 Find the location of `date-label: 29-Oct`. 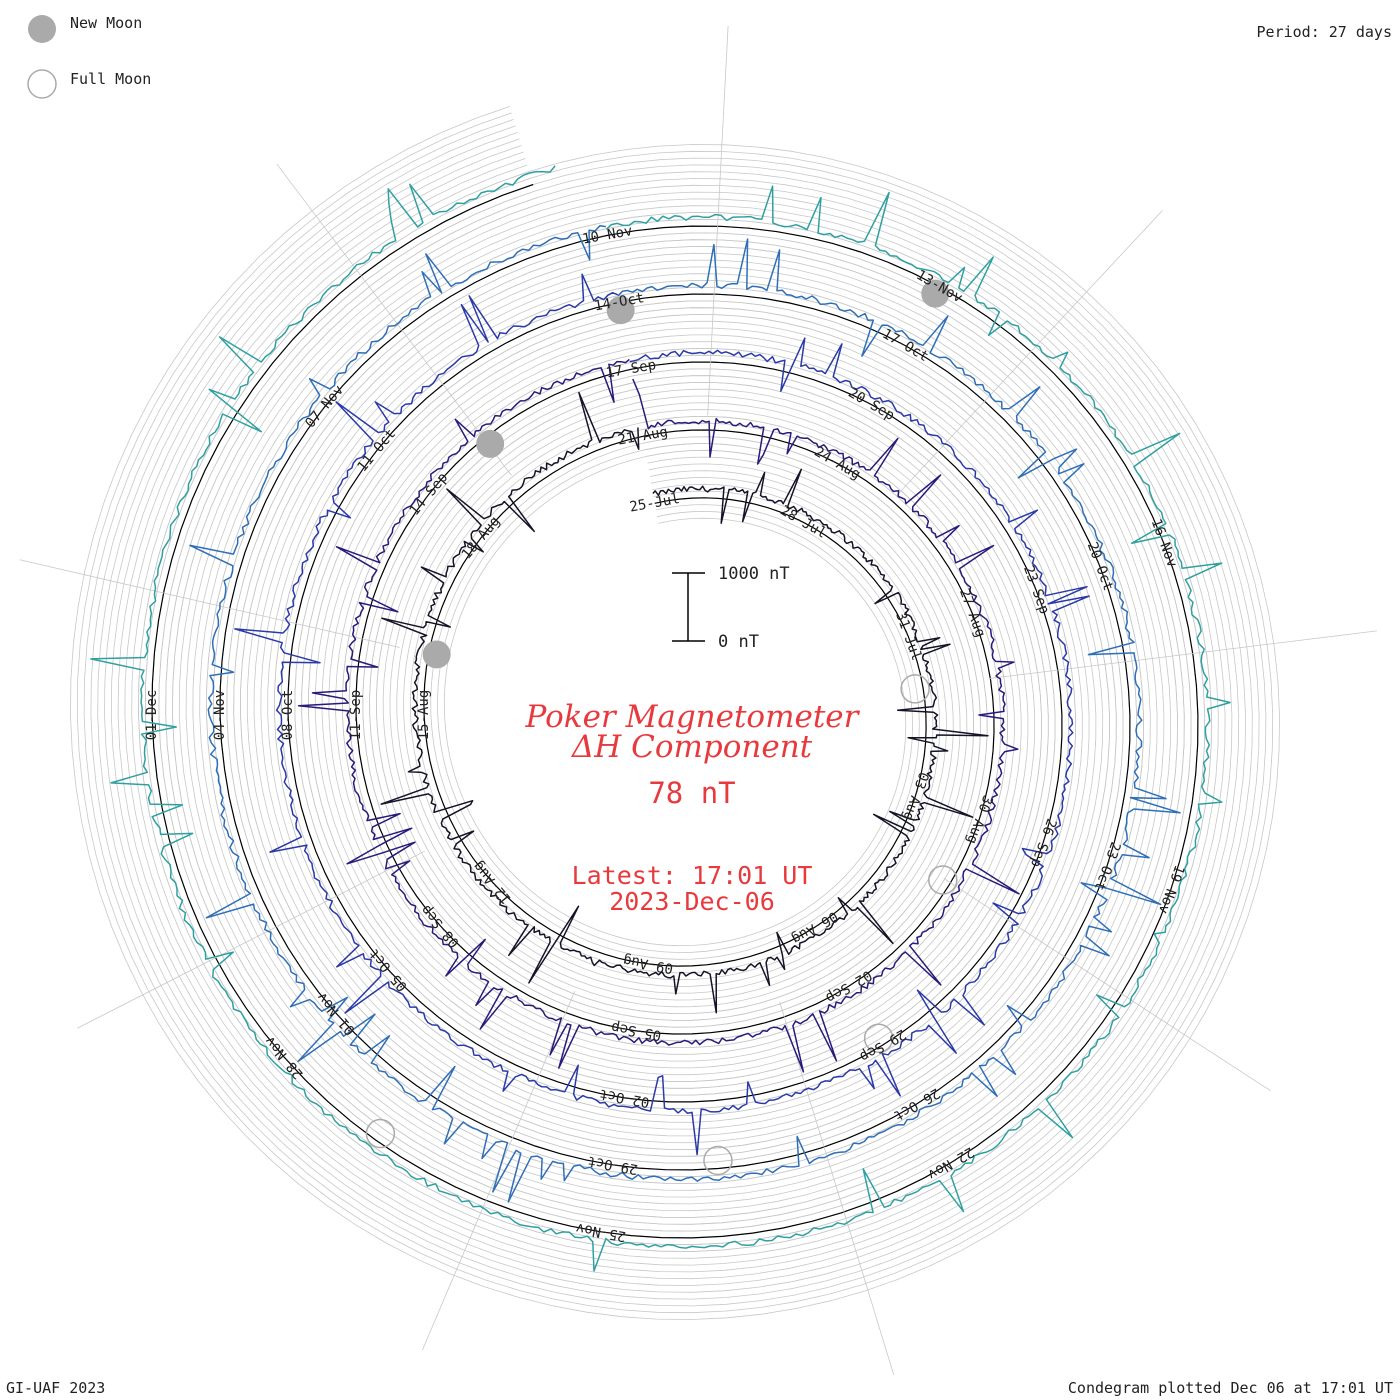

date-label: 29-Oct is located at coordinates (612, 1165).